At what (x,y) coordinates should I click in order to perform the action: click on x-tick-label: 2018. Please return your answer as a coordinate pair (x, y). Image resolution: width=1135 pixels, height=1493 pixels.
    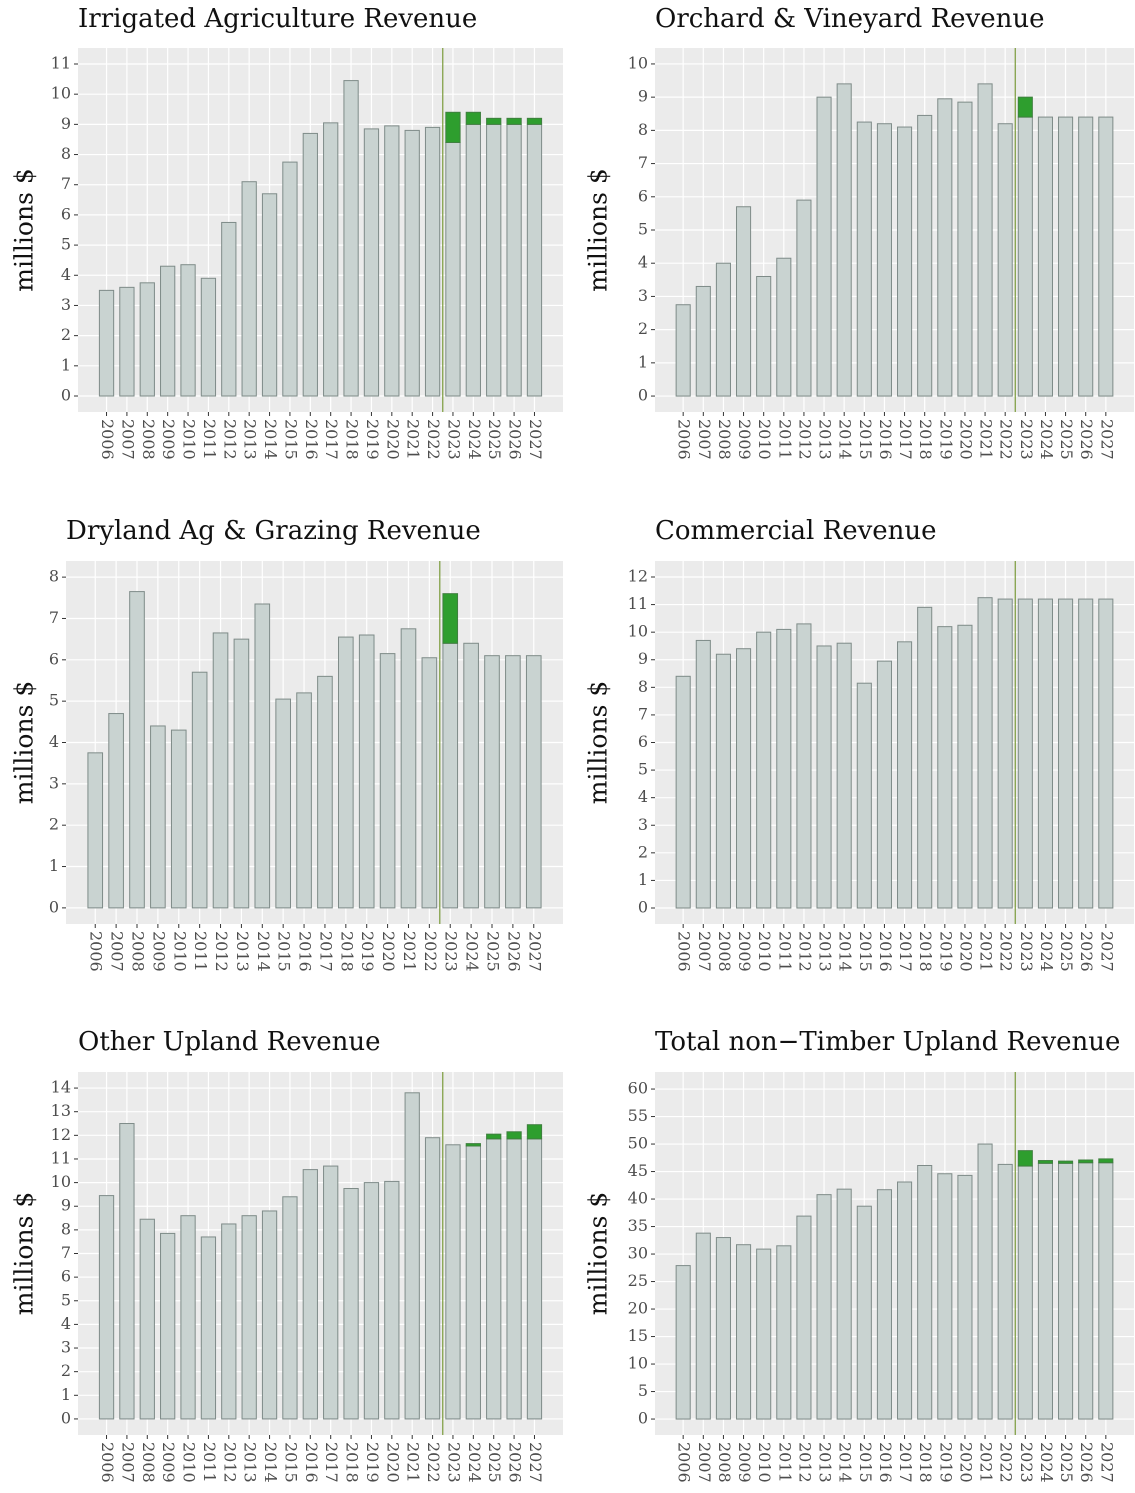
    Looking at the image, I should click on (925, 439).